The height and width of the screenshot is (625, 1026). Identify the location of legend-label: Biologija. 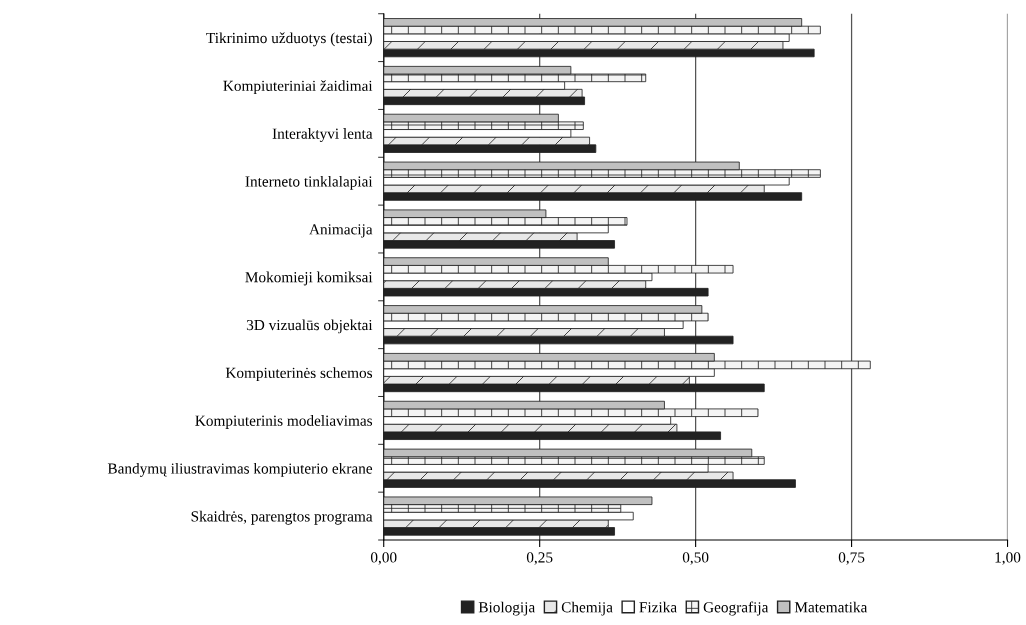
(506, 608).